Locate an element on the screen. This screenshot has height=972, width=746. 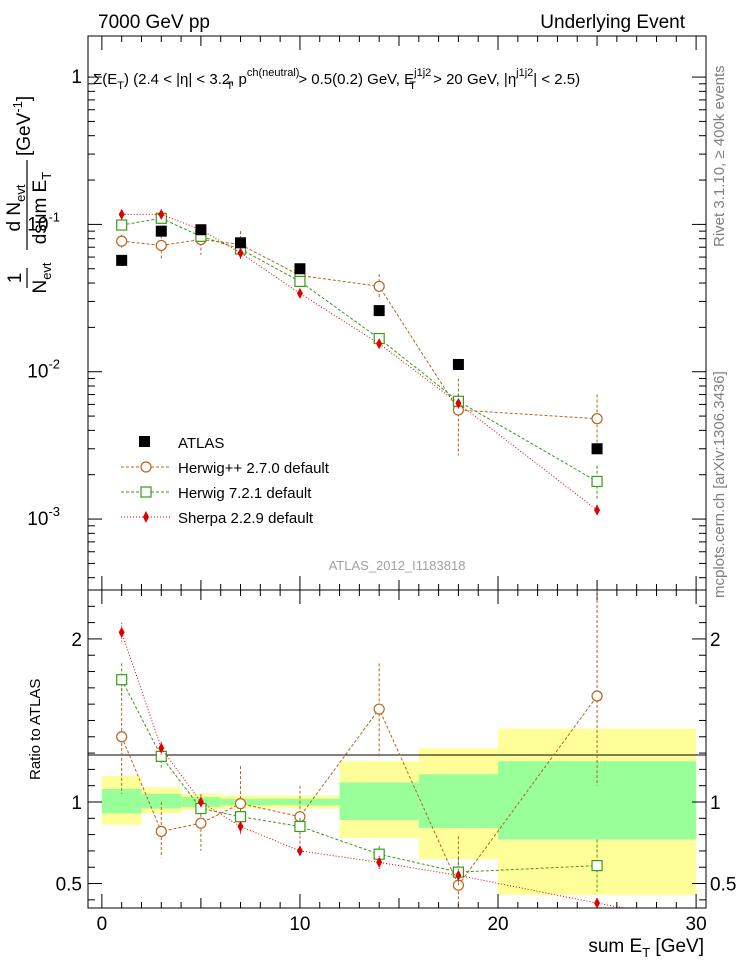
x-axis-title: sum ET [GeV] is located at coordinates (646, 948).